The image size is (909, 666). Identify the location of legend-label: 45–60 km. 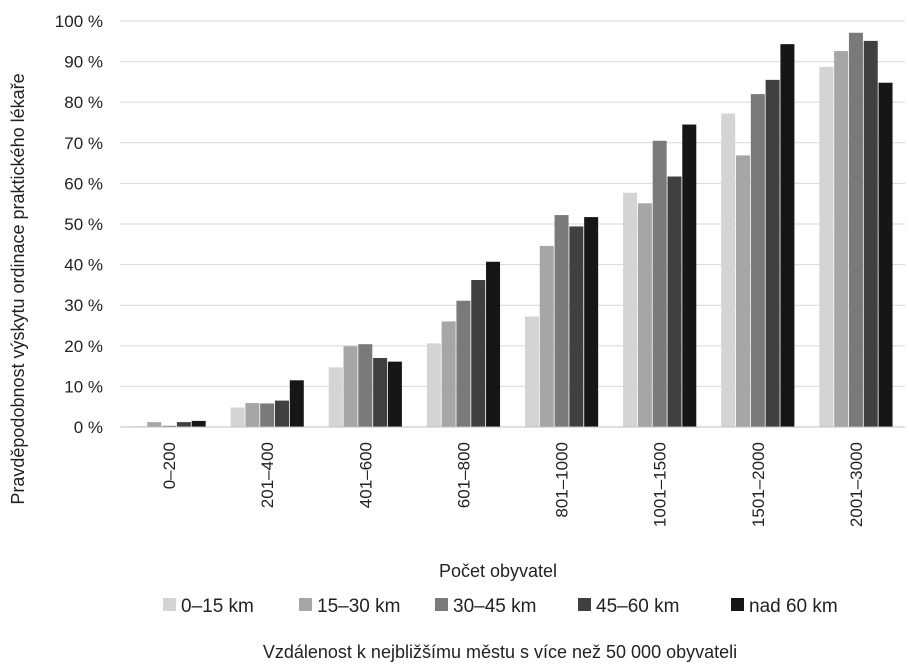
(637, 606).